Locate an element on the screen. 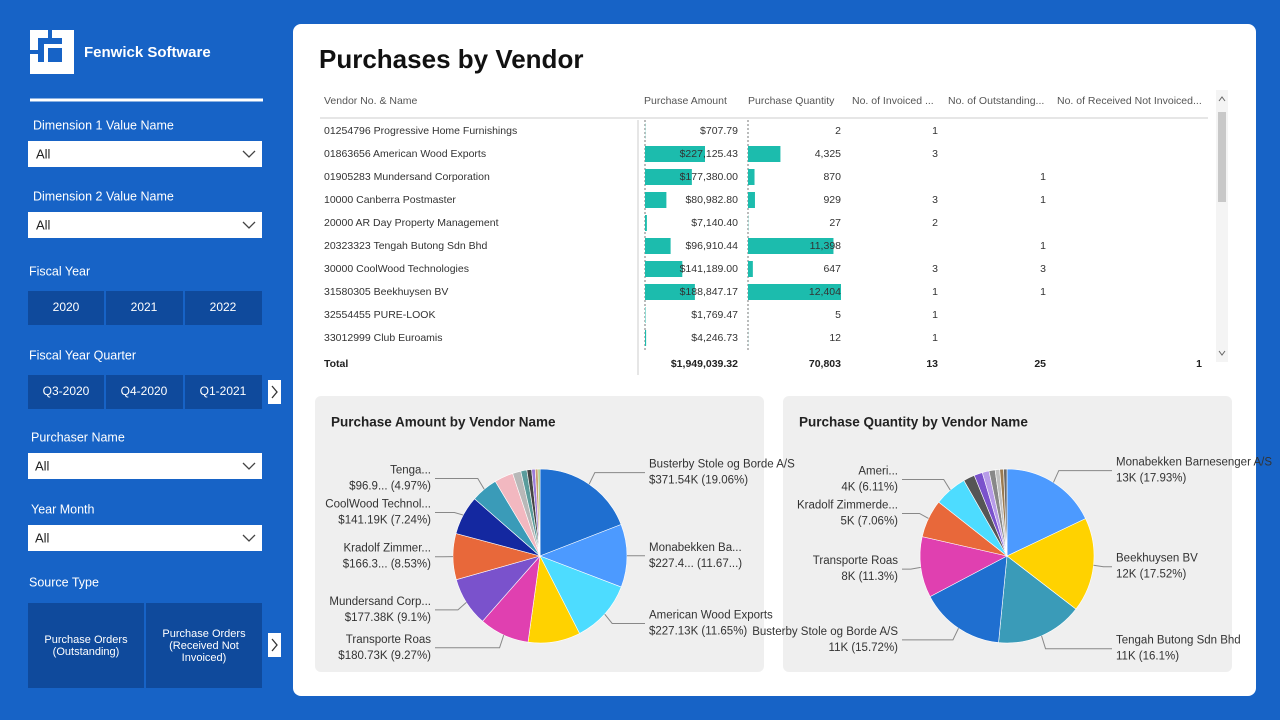 The width and height of the screenshot is (1280, 720). scroll-thumb is located at coordinates (1222, 157).